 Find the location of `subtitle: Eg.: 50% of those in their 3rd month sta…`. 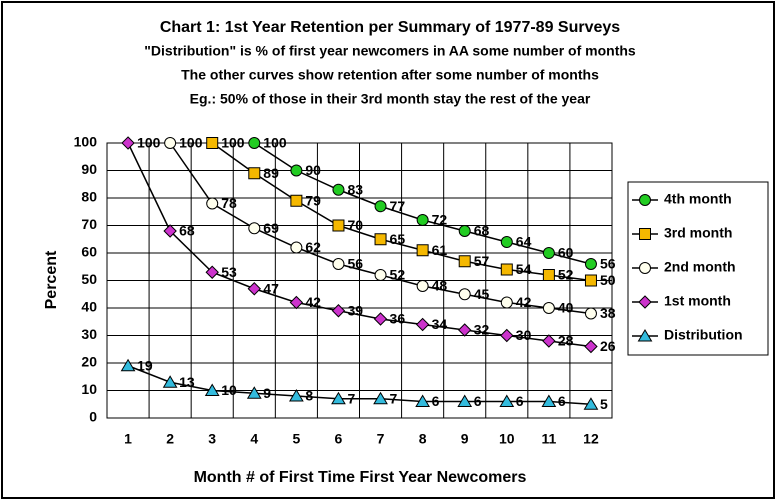

subtitle: Eg.: 50% of those in their 3rd month sta… is located at coordinates (390, 99).